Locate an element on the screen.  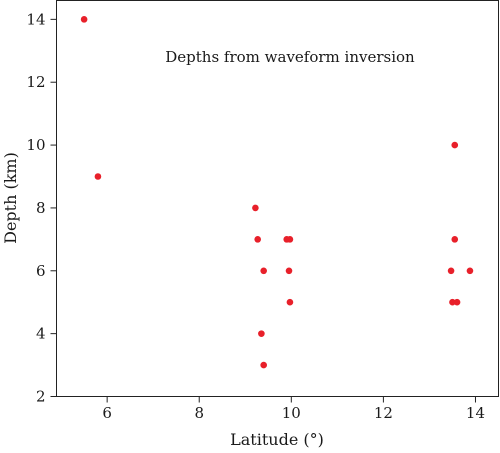
x-tick-label: 14 is located at coordinates (475, 413).